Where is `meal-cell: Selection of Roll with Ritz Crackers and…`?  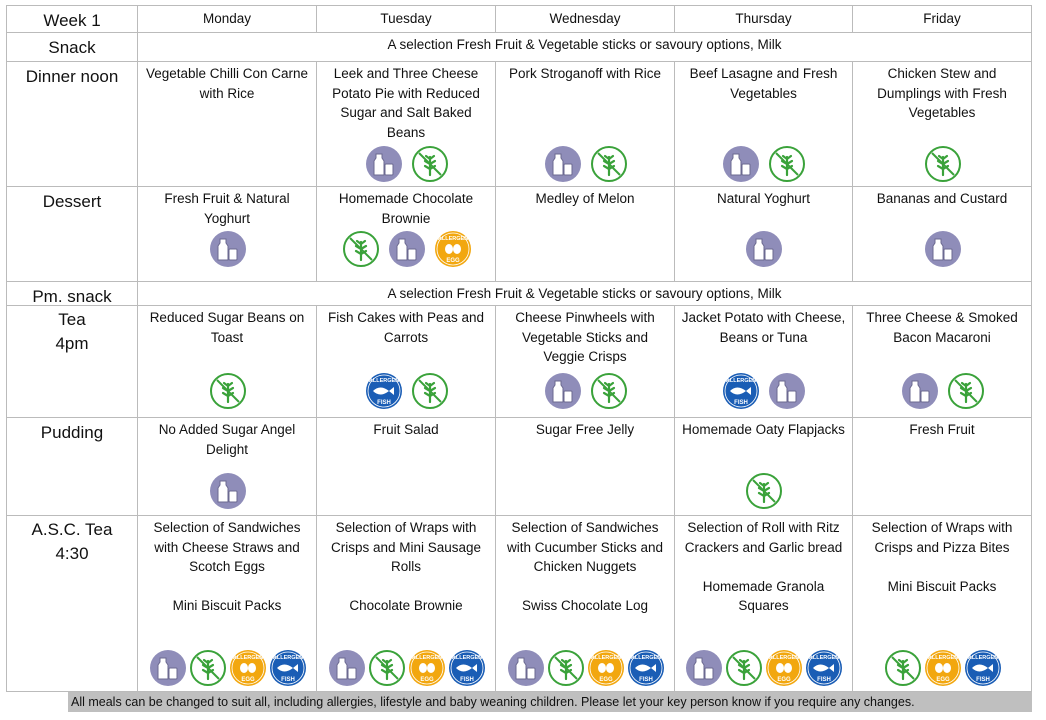
meal-cell: Selection of Roll with Ritz Crackers and… is located at coordinates (764, 604).